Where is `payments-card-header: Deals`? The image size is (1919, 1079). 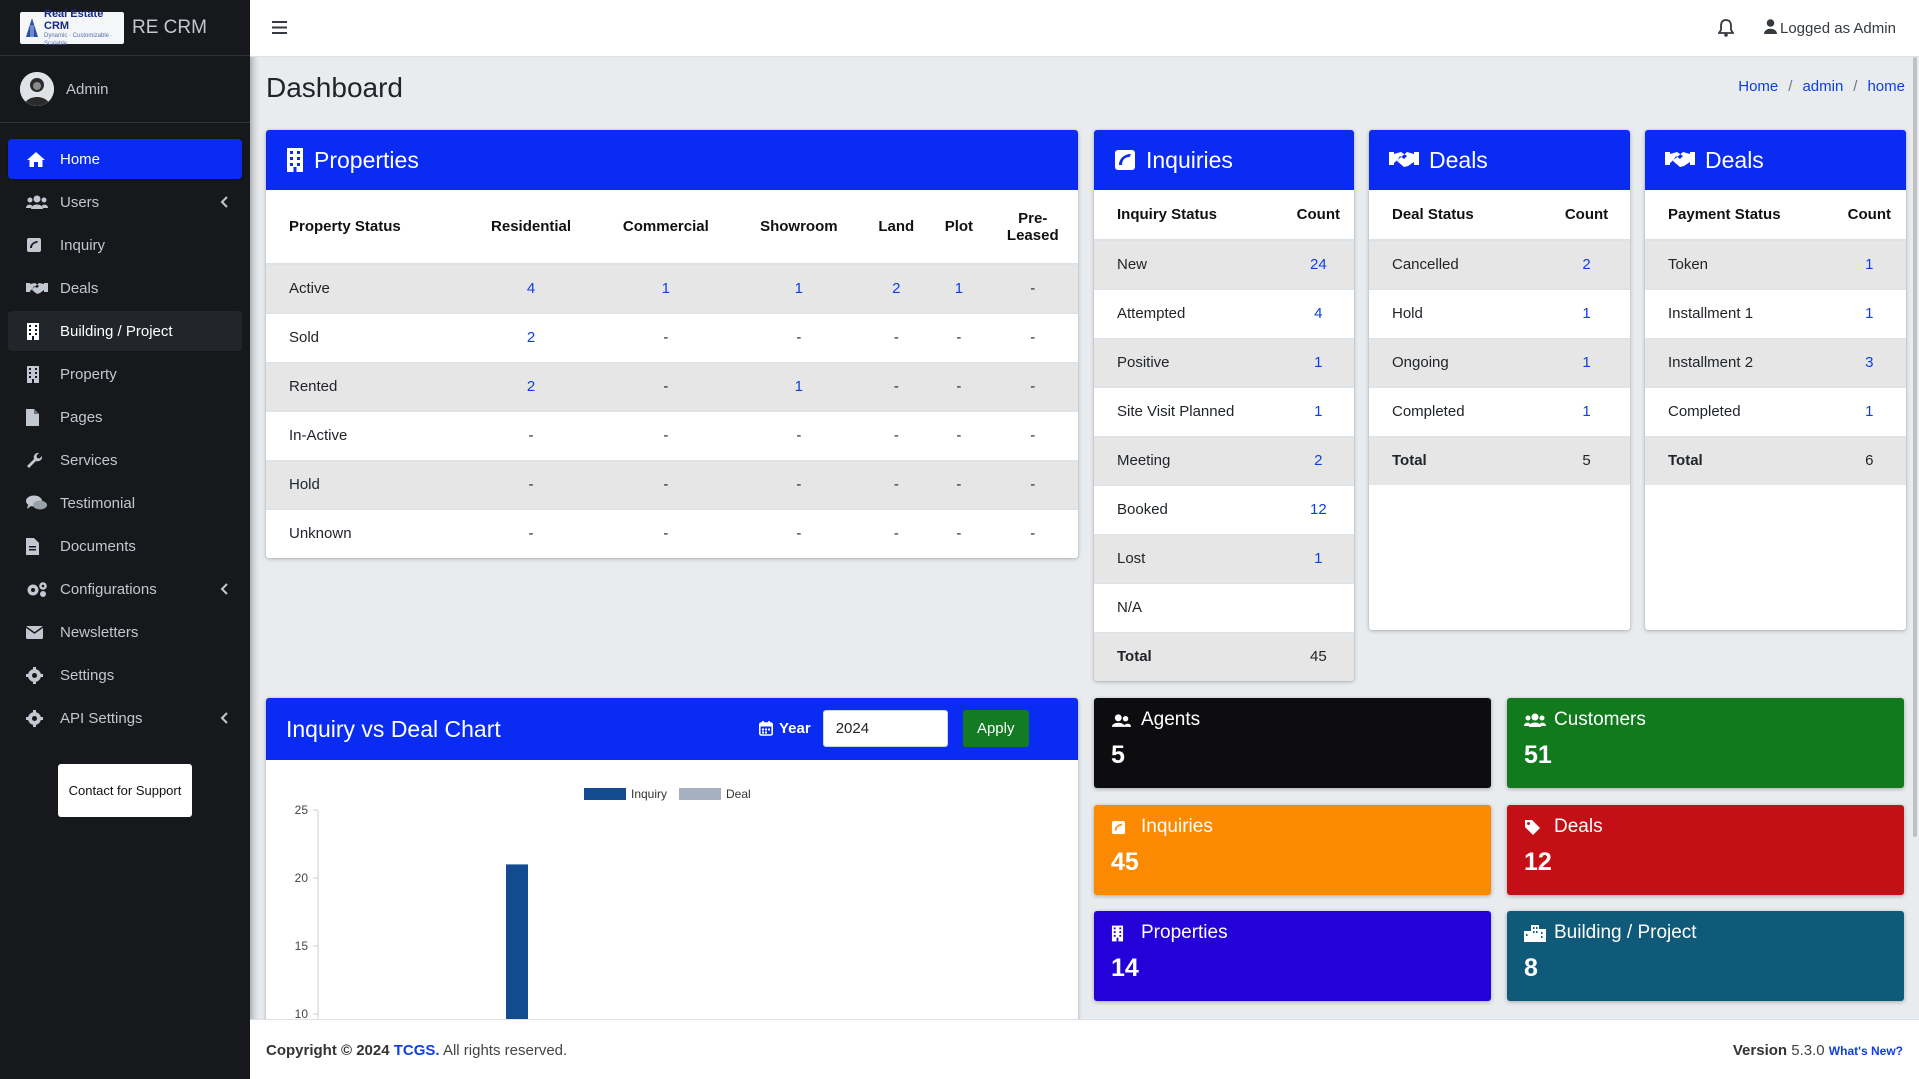 payments-card-header: Deals is located at coordinates (1775, 160).